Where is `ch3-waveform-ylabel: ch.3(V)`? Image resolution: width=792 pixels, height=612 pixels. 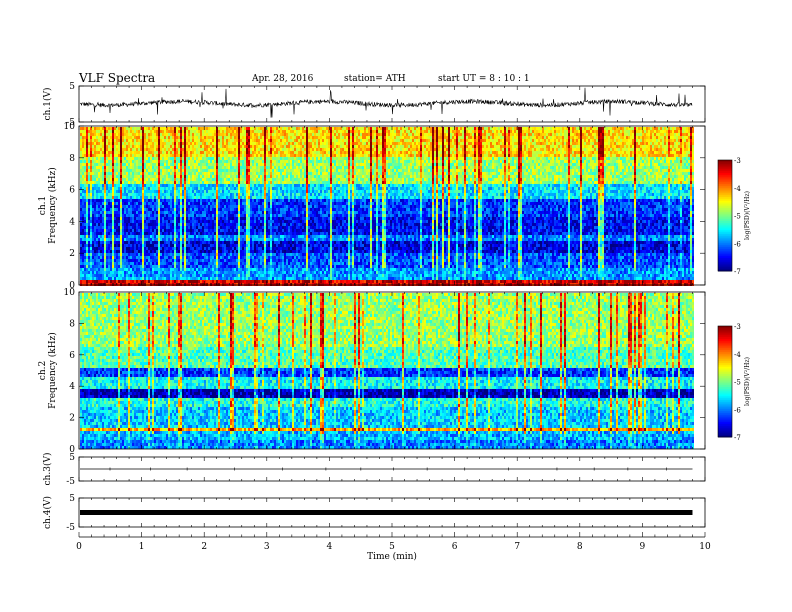
ch3-waveform-ylabel: ch.3(V) is located at coordinates (47, 469).